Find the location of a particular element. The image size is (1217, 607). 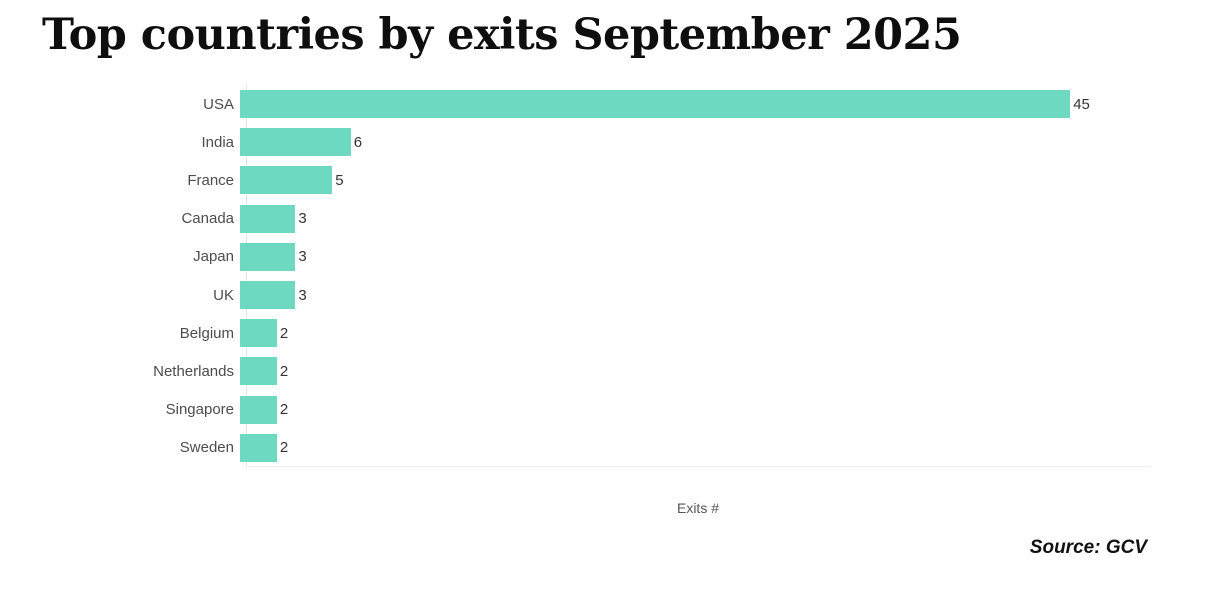

category-label: Canada is located at coordinates (207, 219).